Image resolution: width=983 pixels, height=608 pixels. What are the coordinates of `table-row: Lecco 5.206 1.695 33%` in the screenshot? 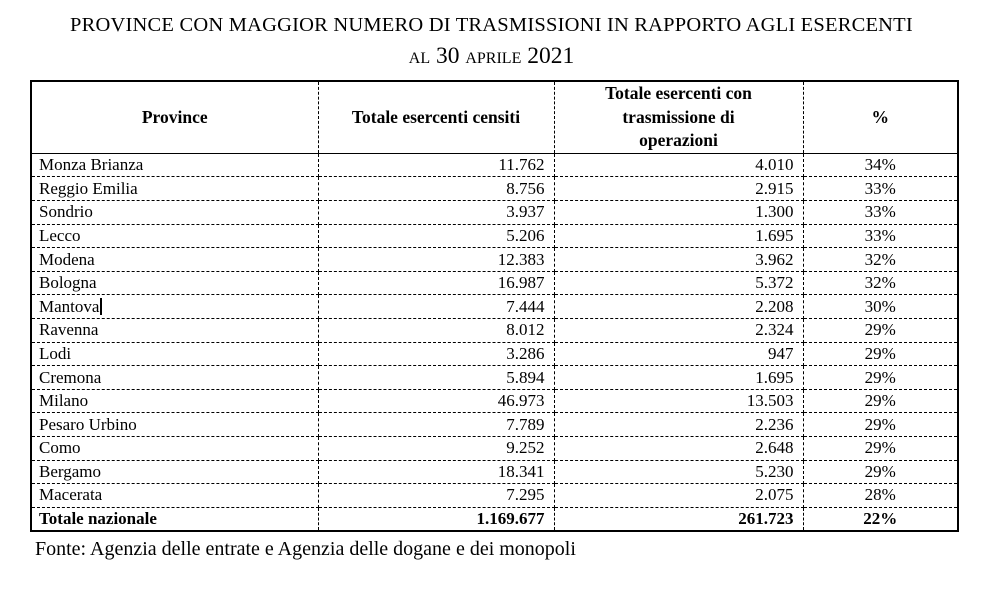 It's located at (494, 236).